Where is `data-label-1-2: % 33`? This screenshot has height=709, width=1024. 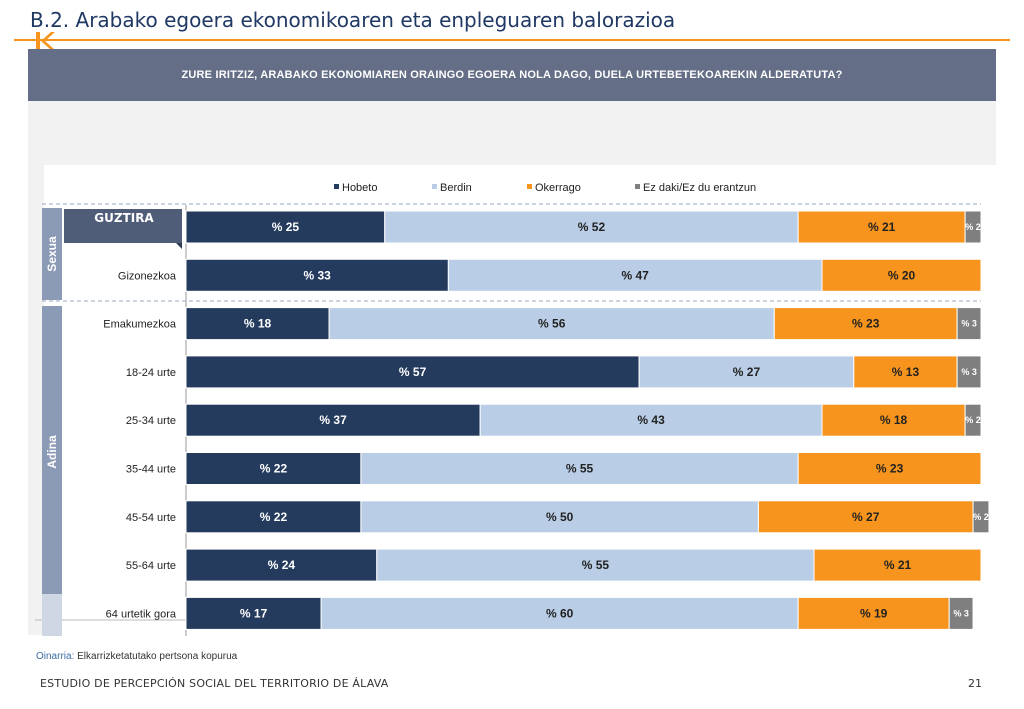 data-label-1-2: % 33 is located at coordinates (317, 275).